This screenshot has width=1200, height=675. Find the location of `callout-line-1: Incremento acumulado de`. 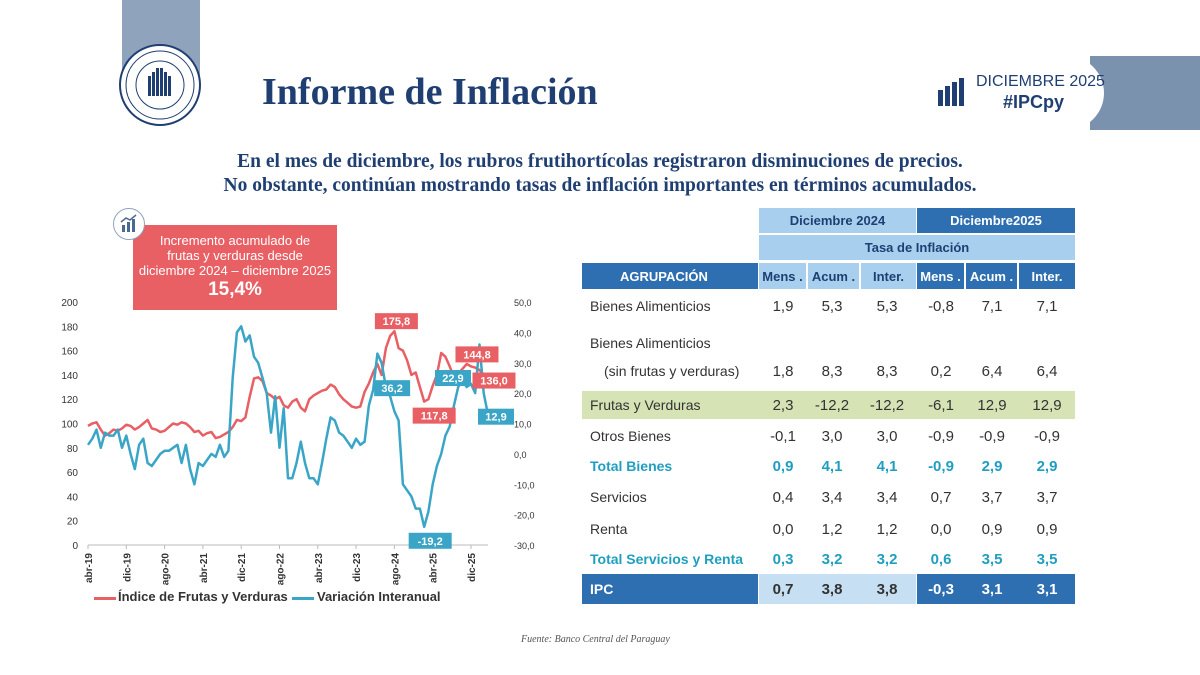

callout-line-1: Incremento acumulado de is located at coordinates (235, 240).